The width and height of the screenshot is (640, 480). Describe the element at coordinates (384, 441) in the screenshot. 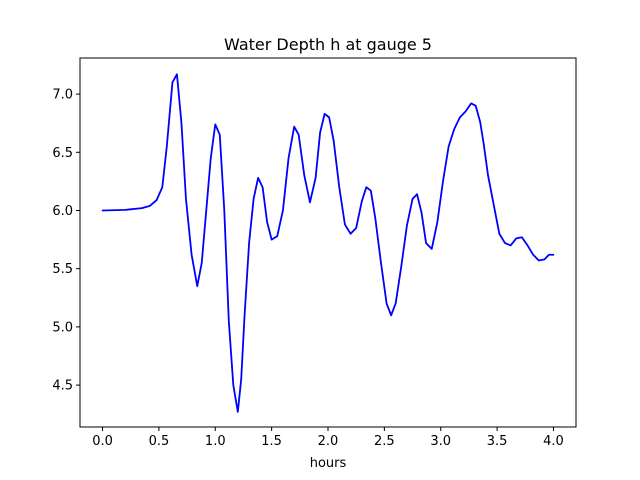

I see `x-tick-label: 2.5` at that location.